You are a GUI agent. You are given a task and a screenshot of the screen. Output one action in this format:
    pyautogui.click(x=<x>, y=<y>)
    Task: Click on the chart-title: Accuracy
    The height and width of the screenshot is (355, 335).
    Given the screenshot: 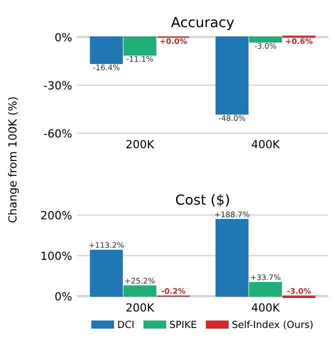 What is the action you would take?
    pyautogui.click(x=202, y=23)
    